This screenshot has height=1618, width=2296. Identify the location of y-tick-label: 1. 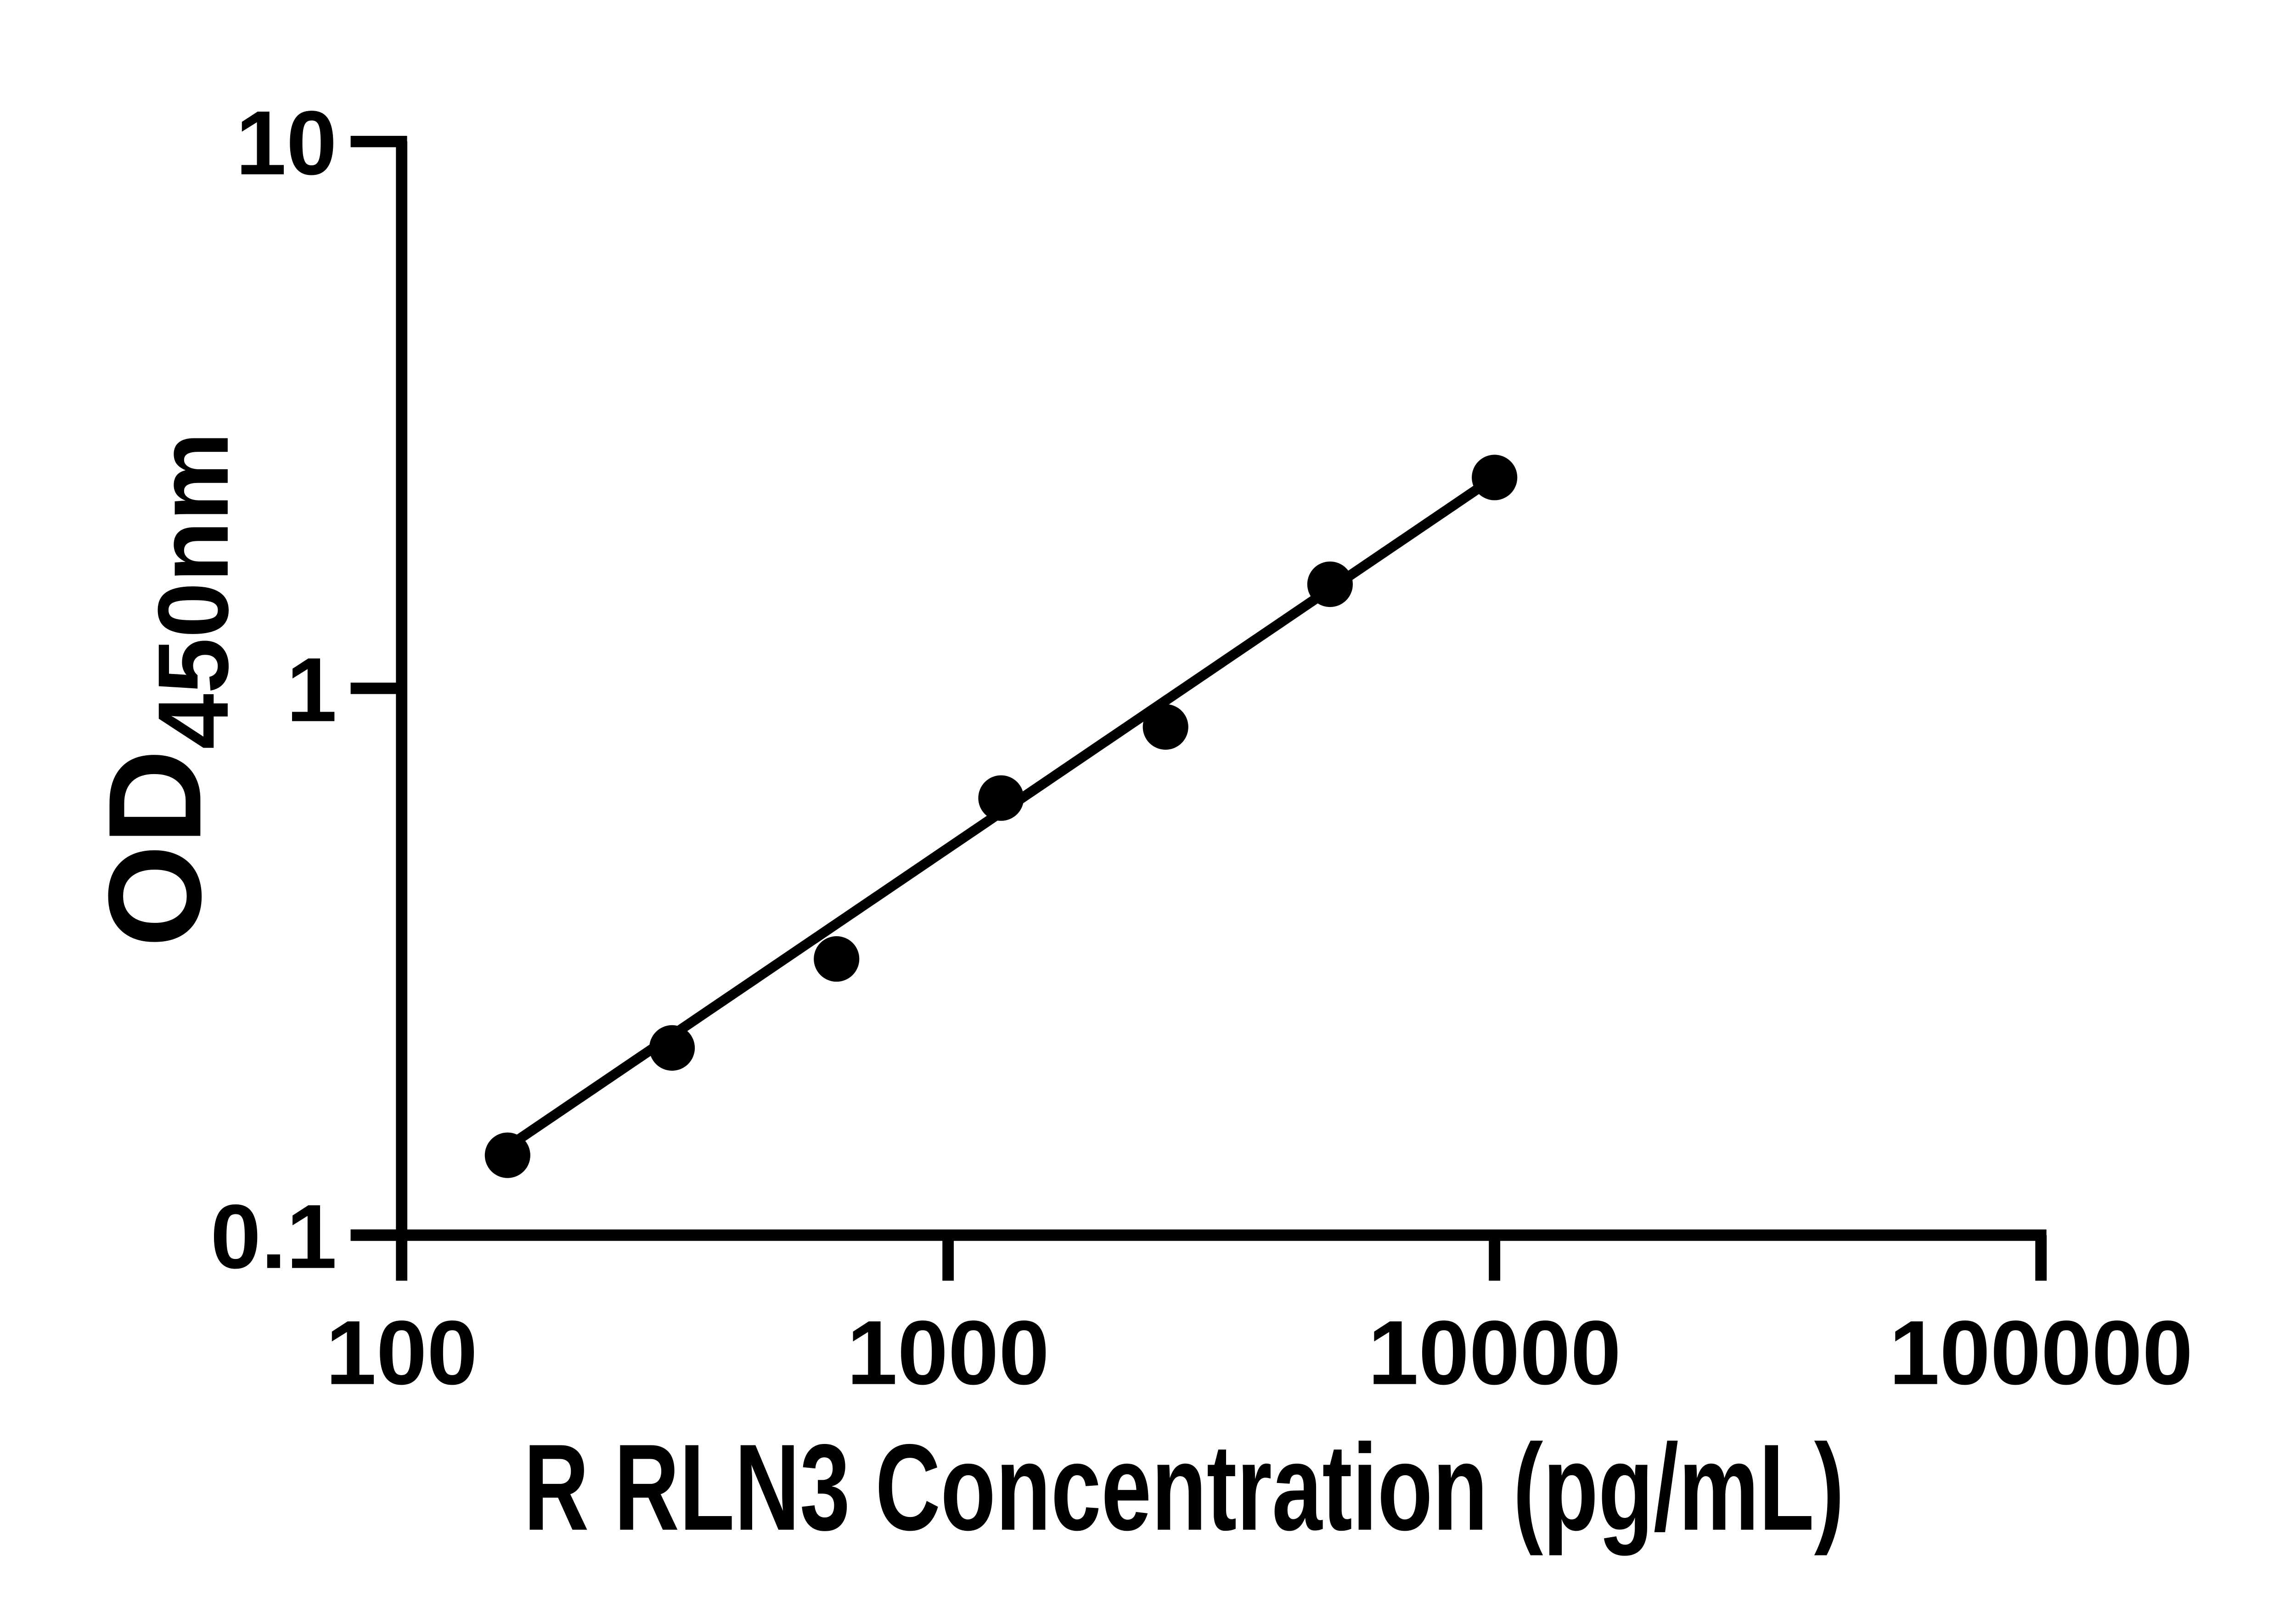
(312, 690).